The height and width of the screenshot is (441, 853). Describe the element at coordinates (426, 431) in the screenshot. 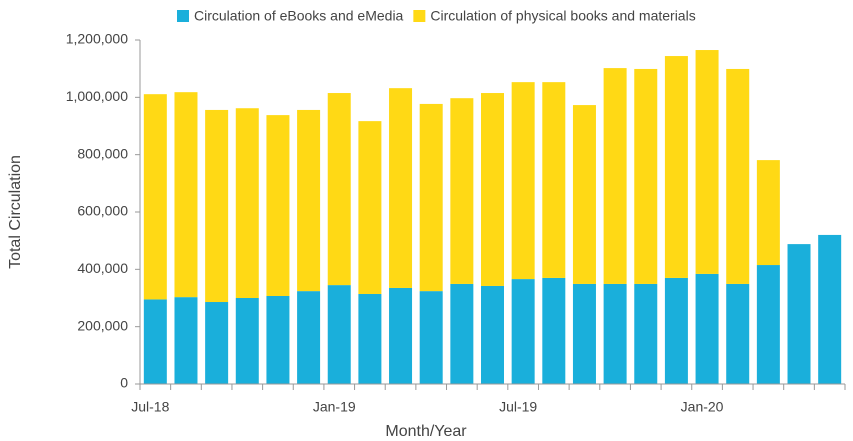

I see `x-axis-title: Month/Year` at that location.